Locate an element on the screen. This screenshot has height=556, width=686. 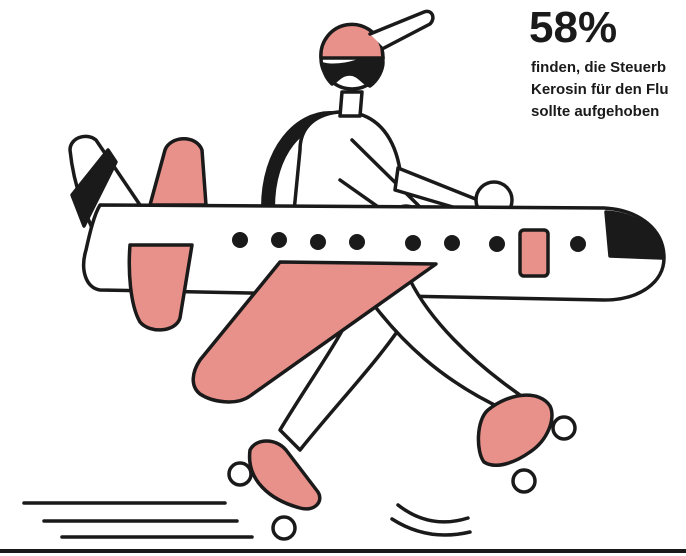
stabilizer is located at coordinates (160, 287).